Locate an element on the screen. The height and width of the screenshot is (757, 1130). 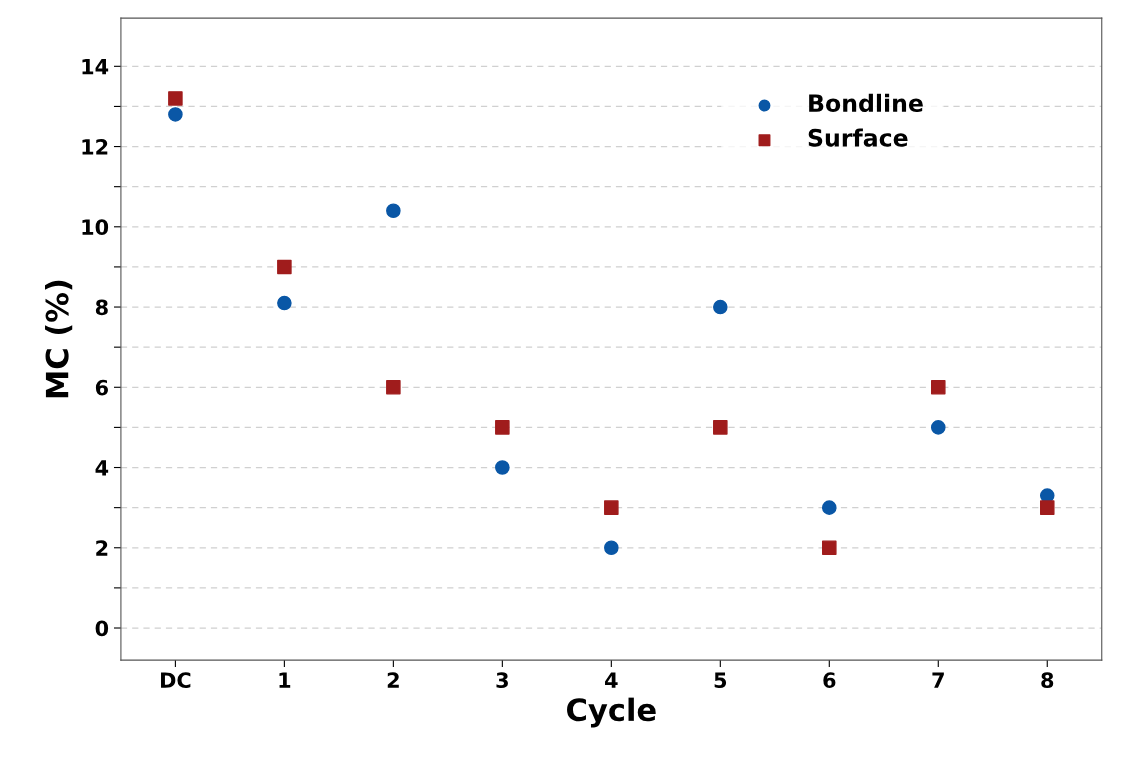
x-tick-label: 8 is located at coordinates (1047, 680).